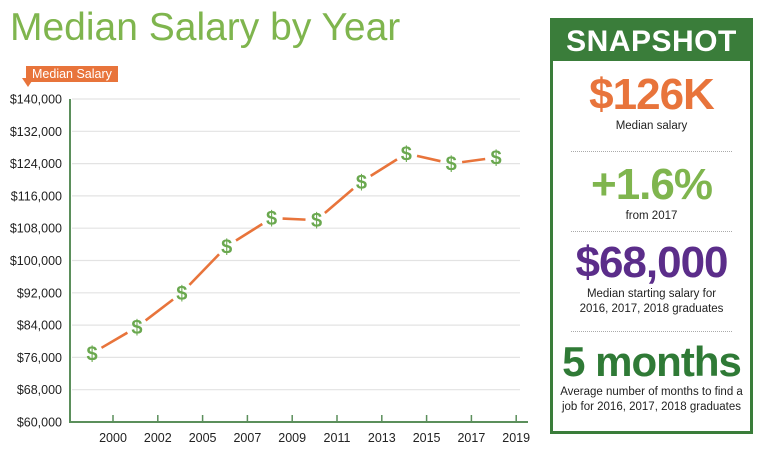 This screenshot has width=768, height=452. I want to click on snapshot-header: SNAPSHOT, so click(651, 41).